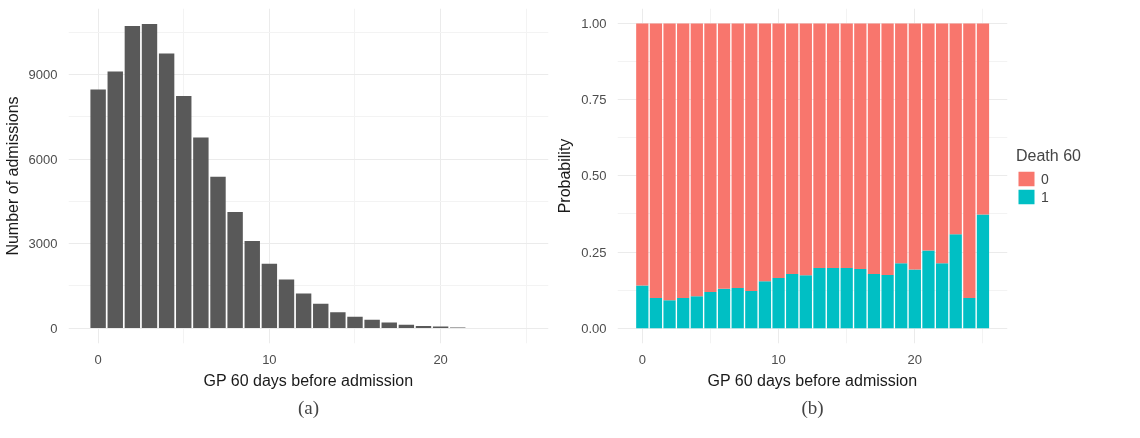  What do you see at coordinates (812, 407) in the screenshot?
I see `text: (b)` at bounding box center [812, 407].